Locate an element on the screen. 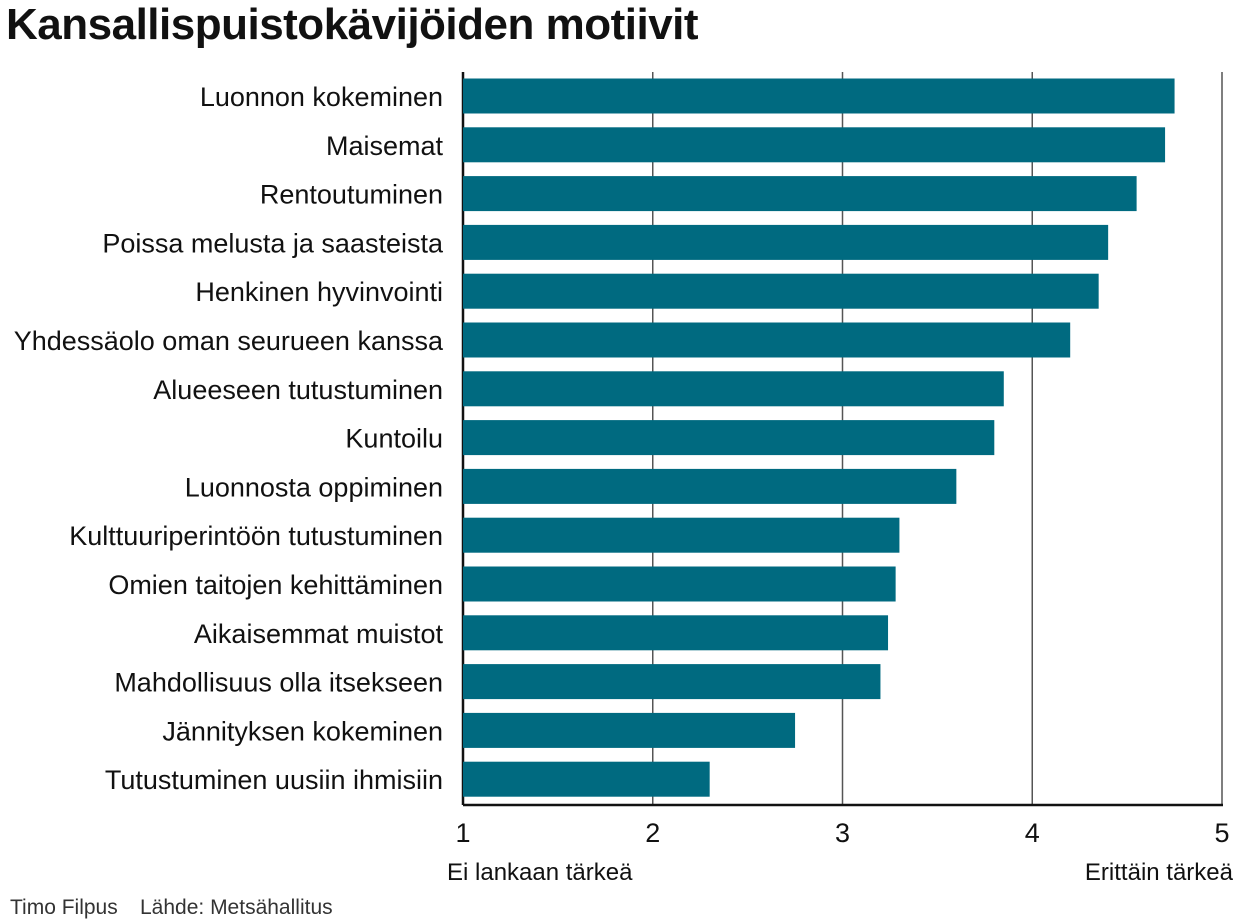  category-label-6: Yhdessäolo oman seurueen kanssa is located at coordinates (229, 341).